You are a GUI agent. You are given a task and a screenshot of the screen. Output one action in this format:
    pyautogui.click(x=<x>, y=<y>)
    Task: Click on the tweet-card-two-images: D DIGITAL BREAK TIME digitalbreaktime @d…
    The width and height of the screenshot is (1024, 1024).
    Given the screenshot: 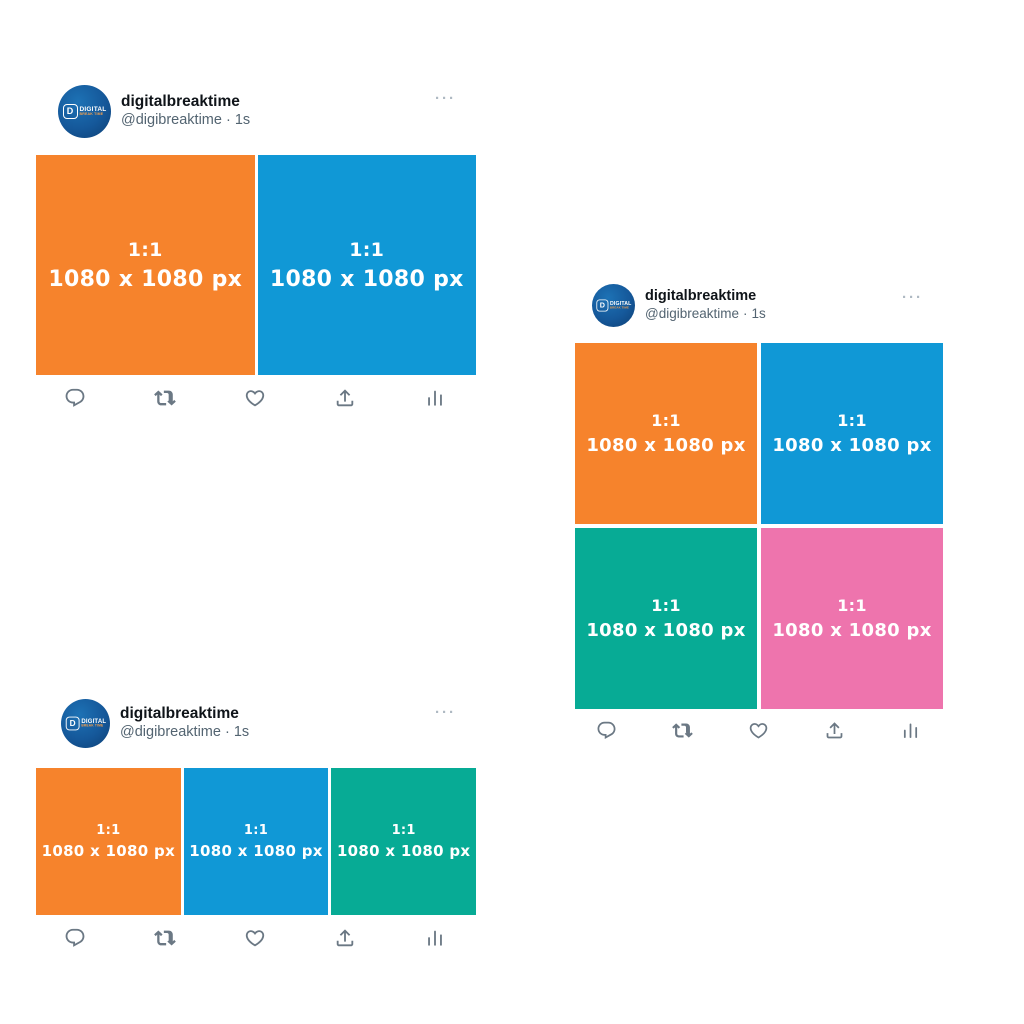 What is the action you would take?
    pyautogui.click(x=256, y=247)
    